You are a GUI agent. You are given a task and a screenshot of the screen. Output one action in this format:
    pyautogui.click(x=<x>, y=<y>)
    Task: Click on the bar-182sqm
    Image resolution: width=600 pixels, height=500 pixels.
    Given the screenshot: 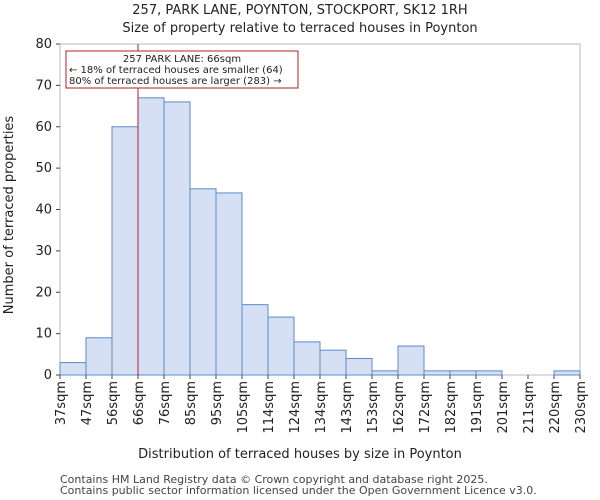 What is the action you would take?
    pyautogui.click(x=463, y=373)
    